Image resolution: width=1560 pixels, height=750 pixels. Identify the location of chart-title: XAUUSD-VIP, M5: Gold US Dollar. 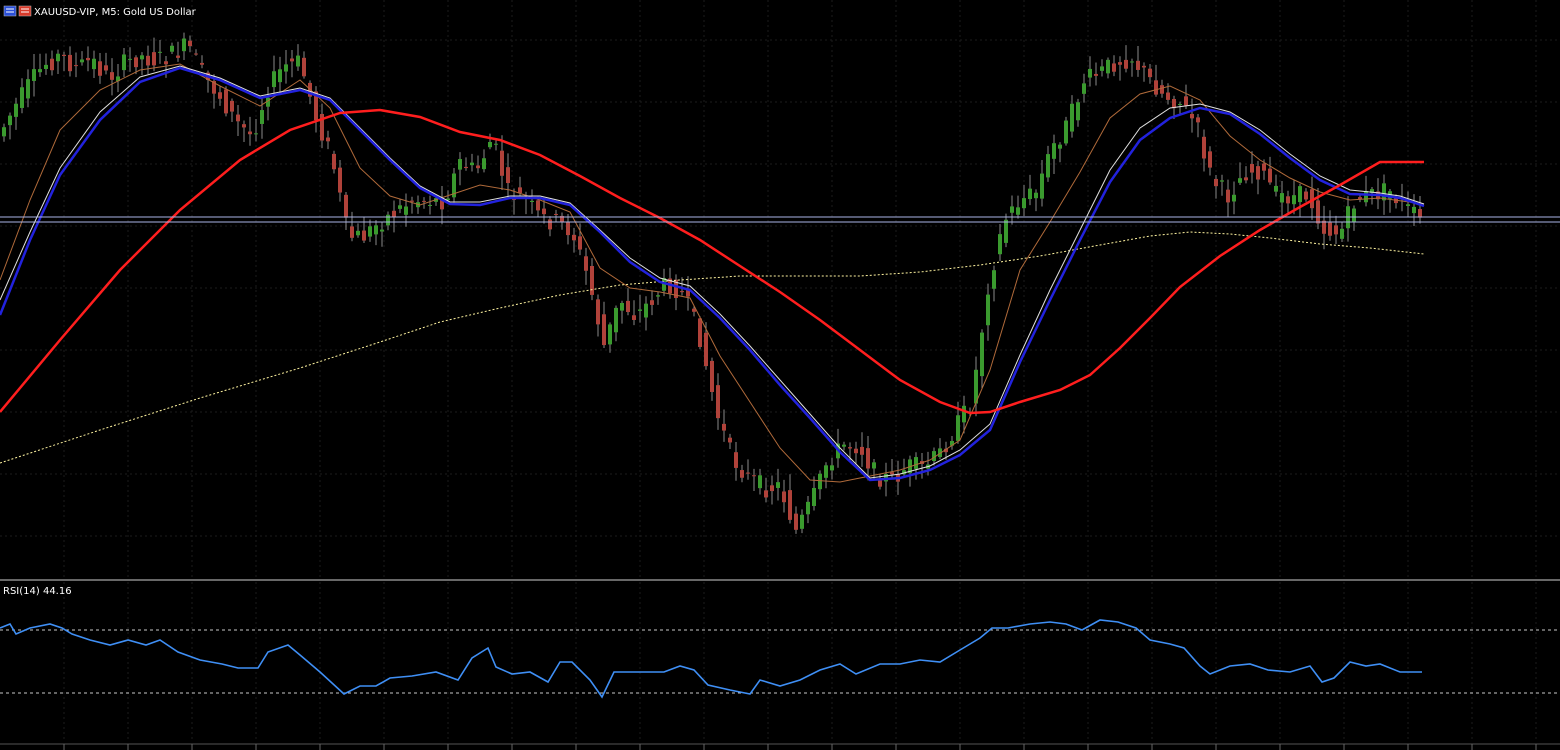
(115, 12).